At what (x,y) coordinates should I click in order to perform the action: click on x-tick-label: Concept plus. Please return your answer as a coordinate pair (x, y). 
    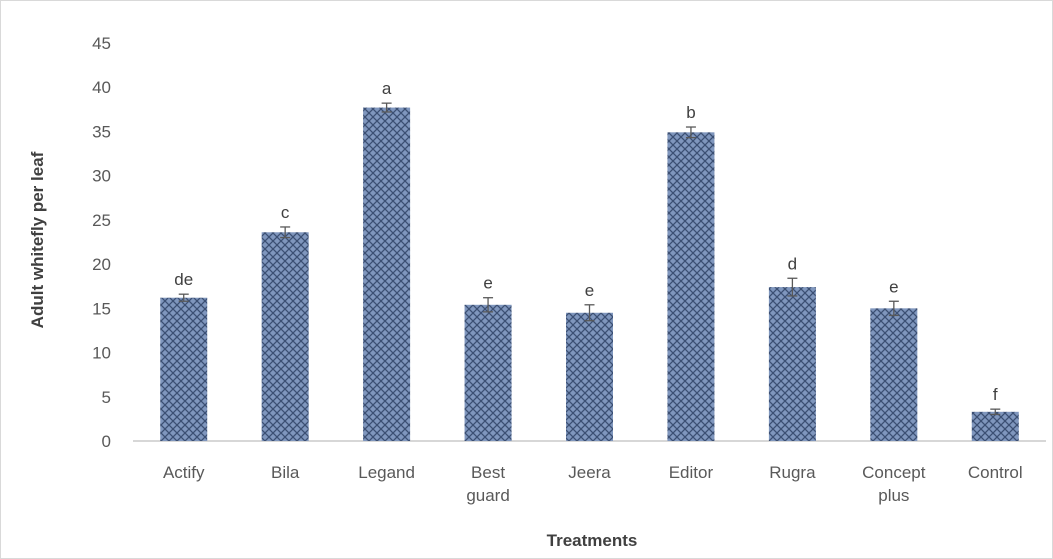
    Looking at the image, I should click on (894, 484).